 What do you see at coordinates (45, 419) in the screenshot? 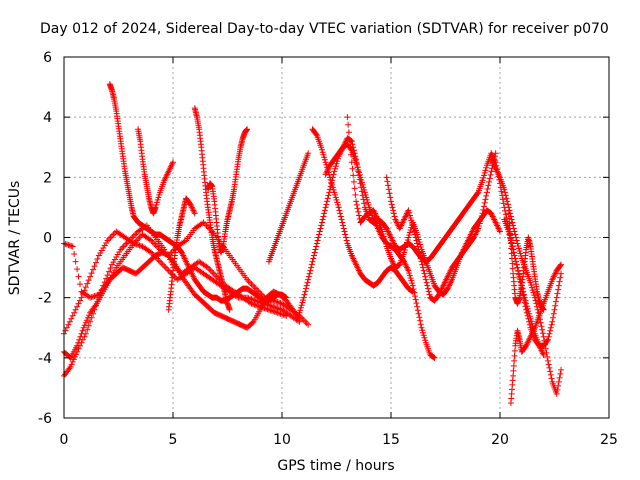
I see `y-tick-label: -6` at bounding box center [45, 419].